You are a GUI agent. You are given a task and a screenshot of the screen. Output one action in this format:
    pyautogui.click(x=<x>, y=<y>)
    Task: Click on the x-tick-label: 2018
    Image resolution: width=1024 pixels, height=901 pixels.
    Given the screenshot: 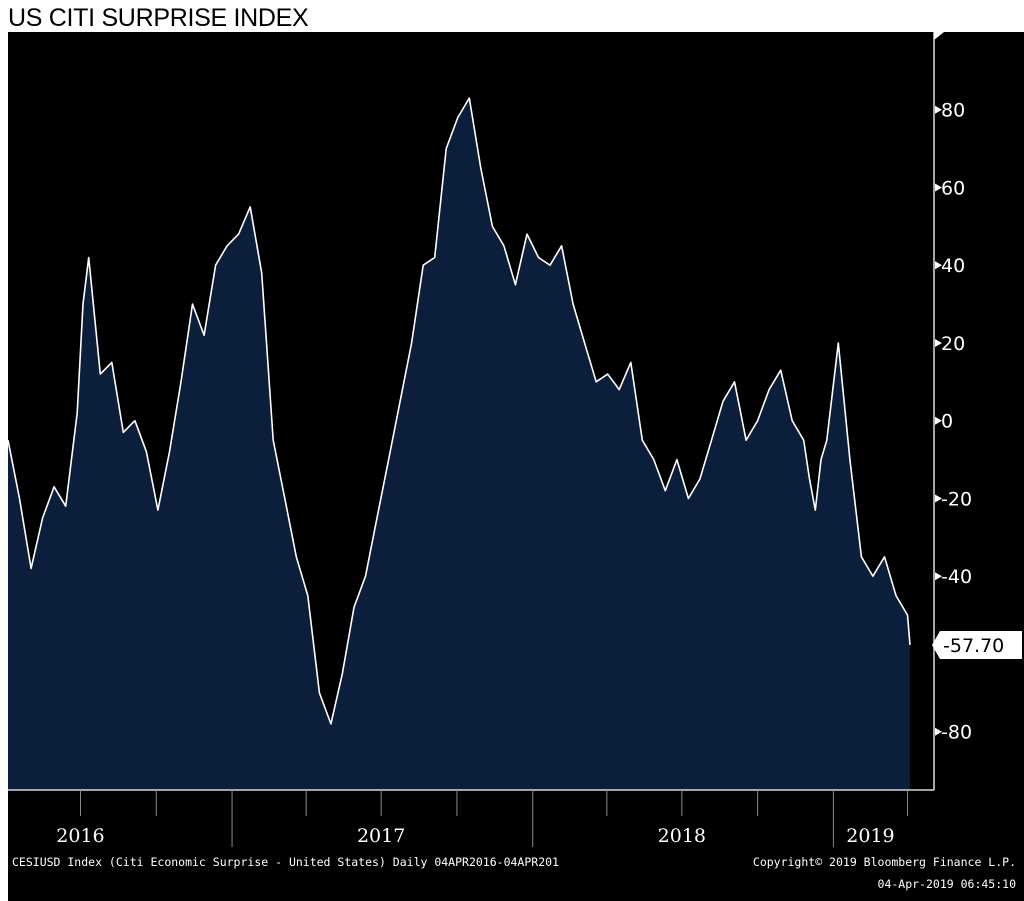 What is the action you would take?
    pyautogui.click(x=682, y=836)
    